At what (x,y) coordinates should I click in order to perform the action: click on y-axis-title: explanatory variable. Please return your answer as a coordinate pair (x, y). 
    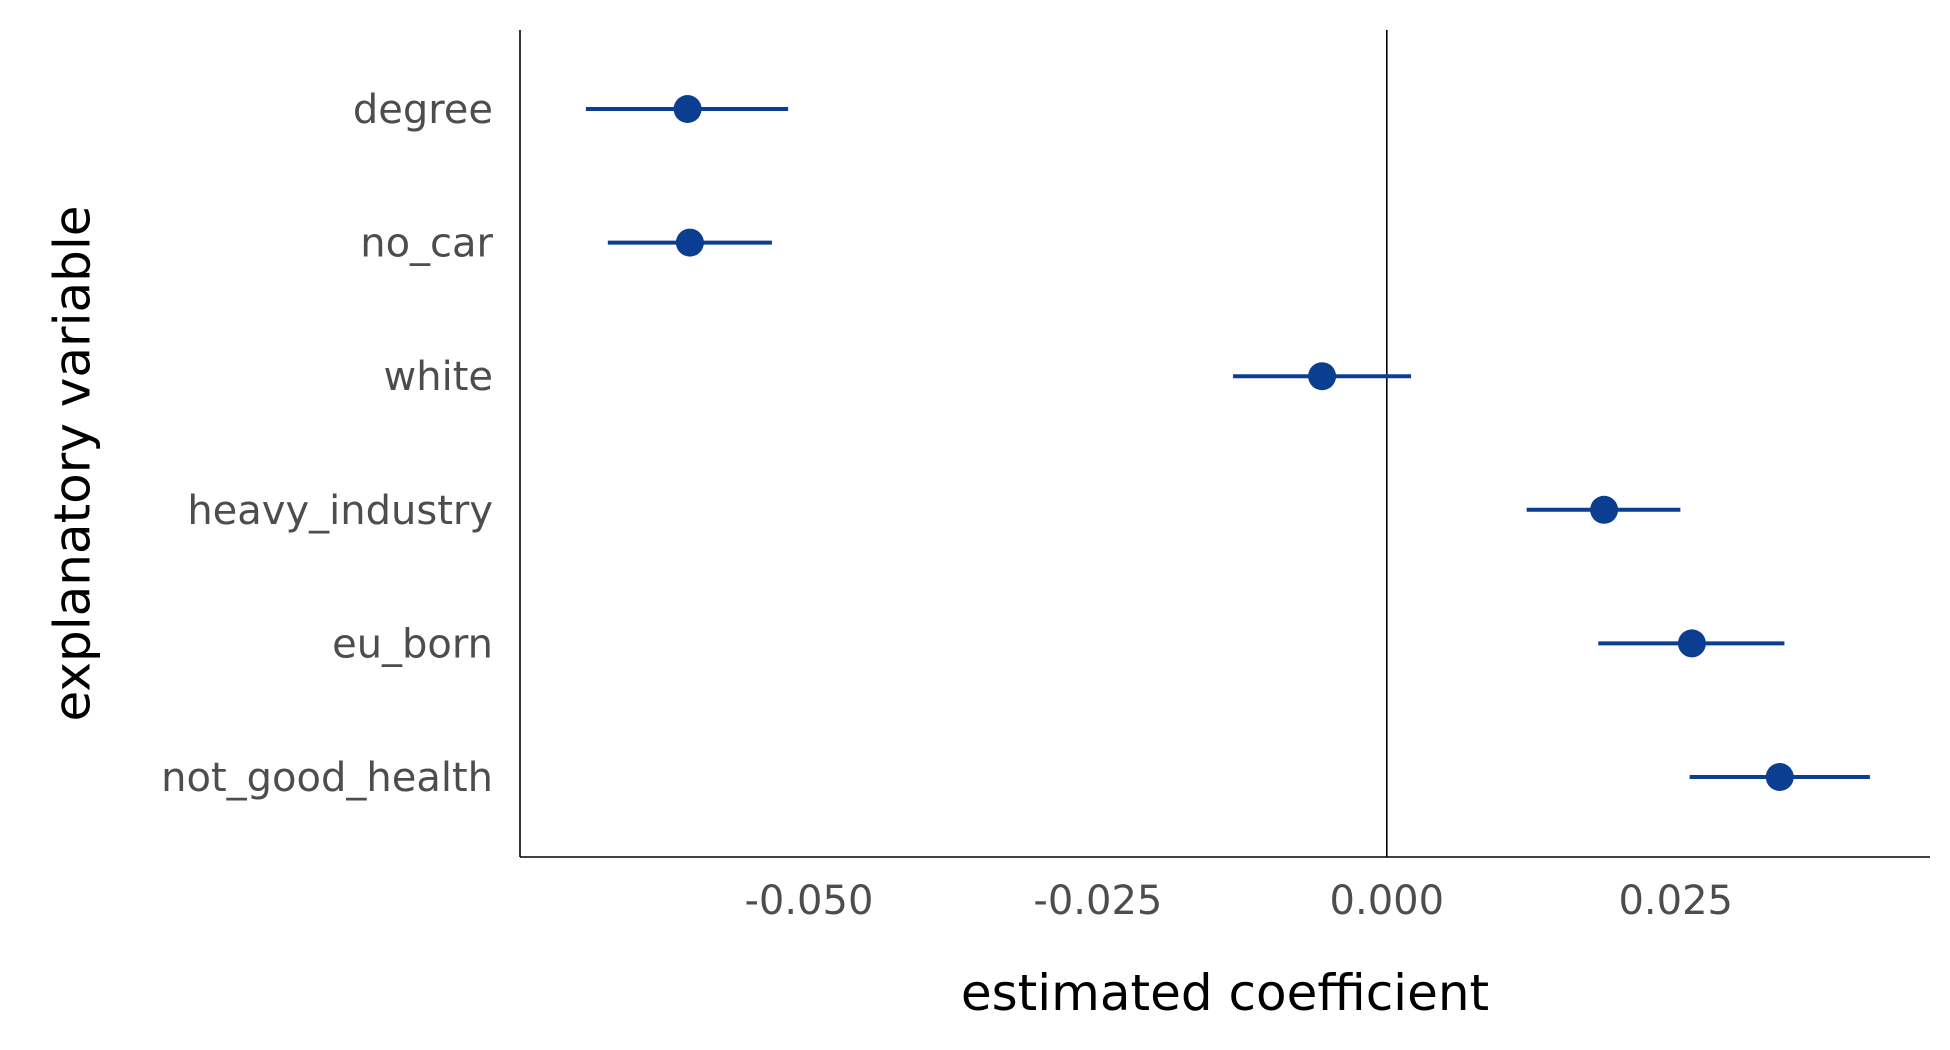
    Looking at the image, I should click on (73, 463).